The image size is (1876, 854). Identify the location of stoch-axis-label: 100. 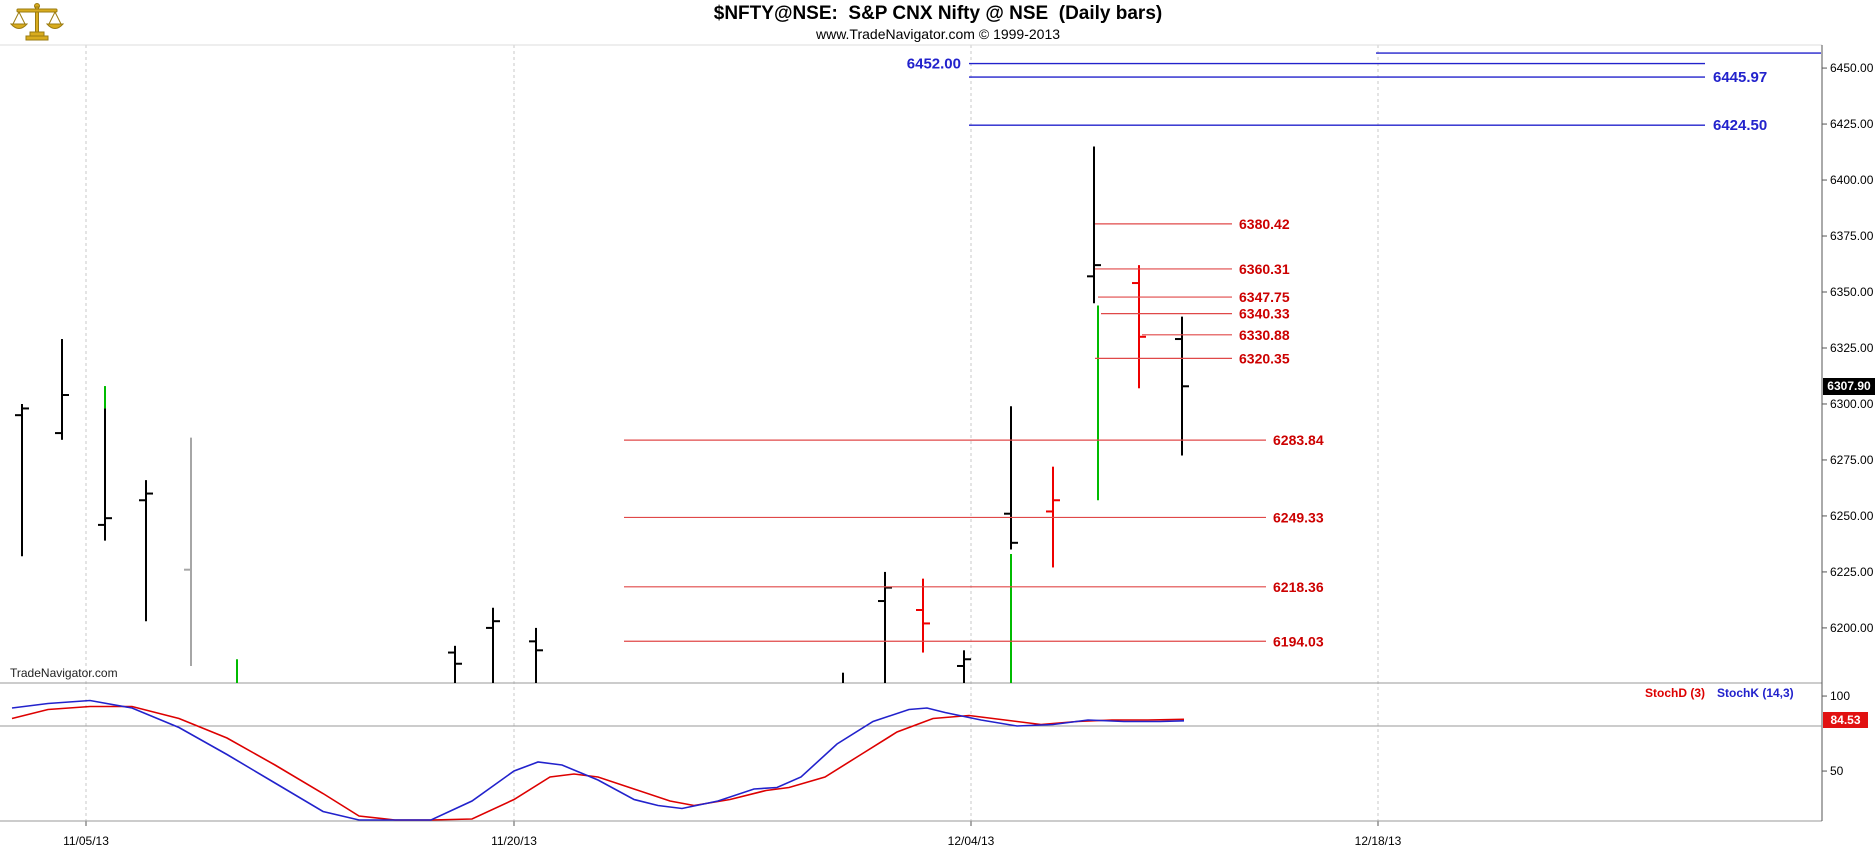
(1840, 696).